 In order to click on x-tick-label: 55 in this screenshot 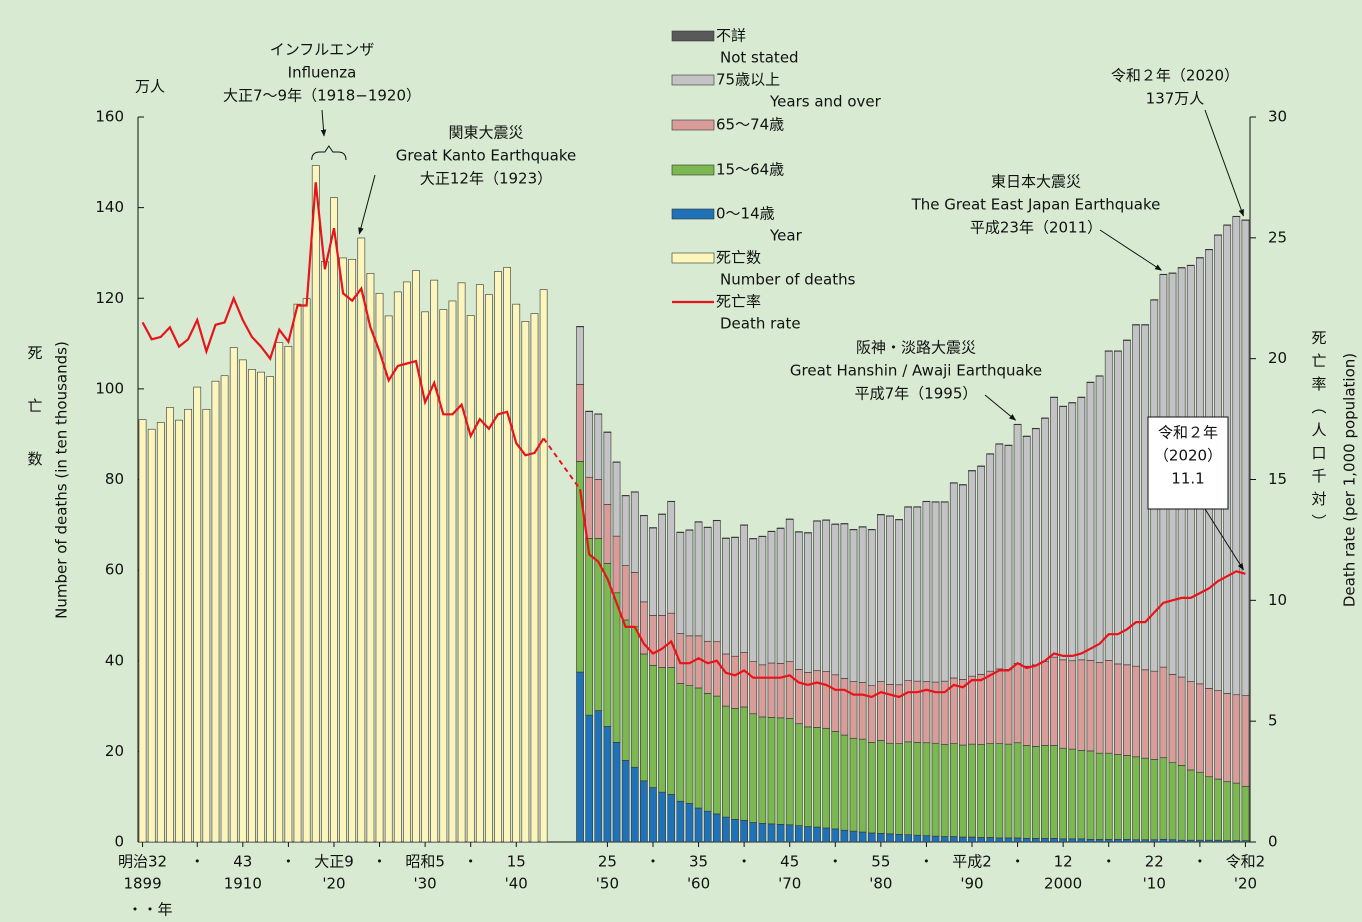, I will do `click(880, 862)`.